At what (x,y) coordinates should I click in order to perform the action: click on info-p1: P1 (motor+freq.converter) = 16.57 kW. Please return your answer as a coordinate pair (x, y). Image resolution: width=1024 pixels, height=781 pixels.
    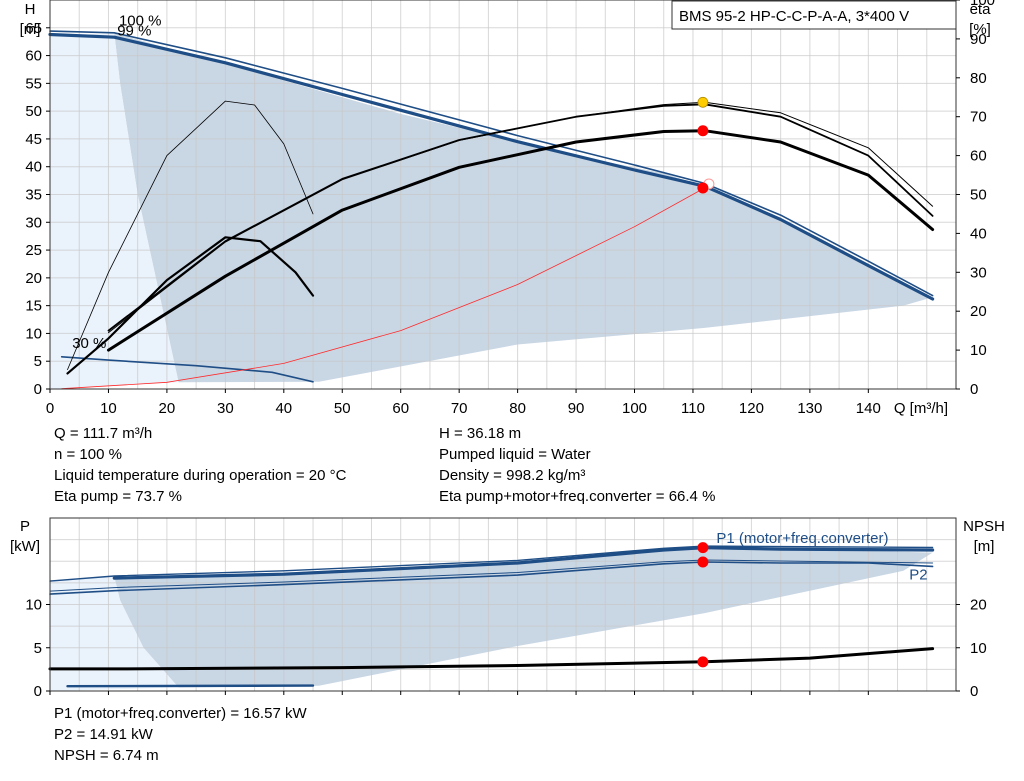
    Looking at the image, I should click on (180, 713).